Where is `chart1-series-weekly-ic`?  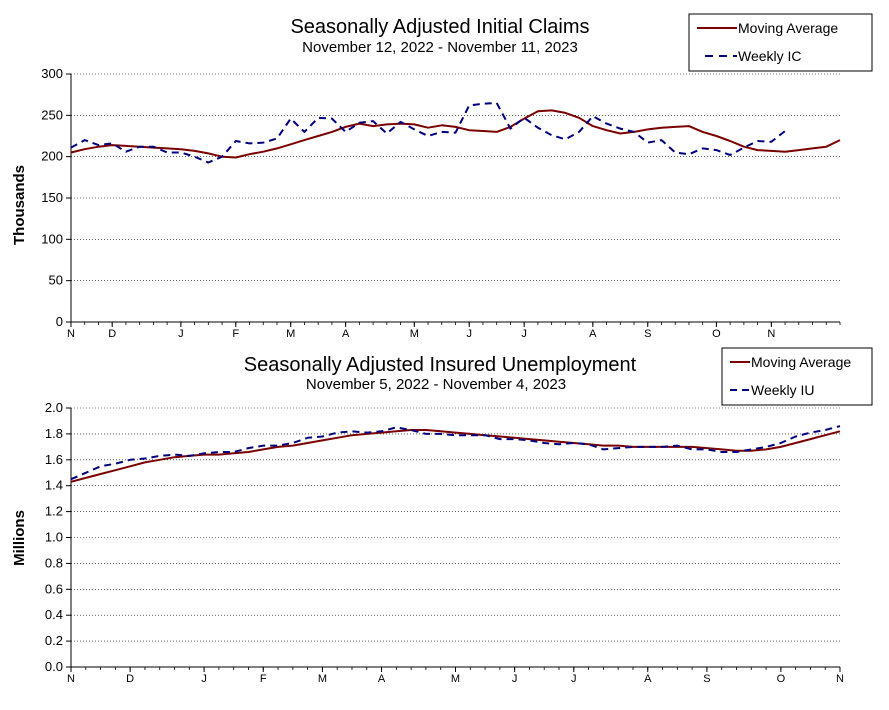 chart1-series-weekly-ic is located at coordinates (428, 132).